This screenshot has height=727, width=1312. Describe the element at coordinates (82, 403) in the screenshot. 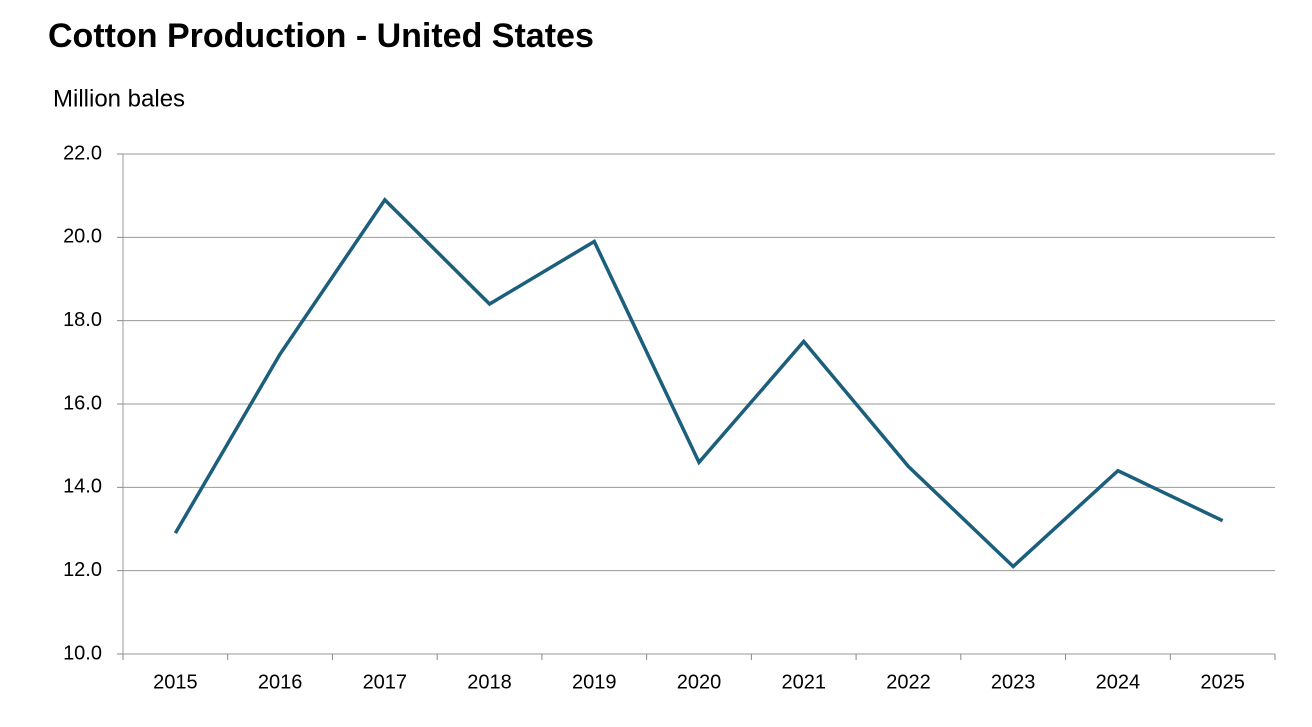

I see `y-tick-label: 16.0` at that location.